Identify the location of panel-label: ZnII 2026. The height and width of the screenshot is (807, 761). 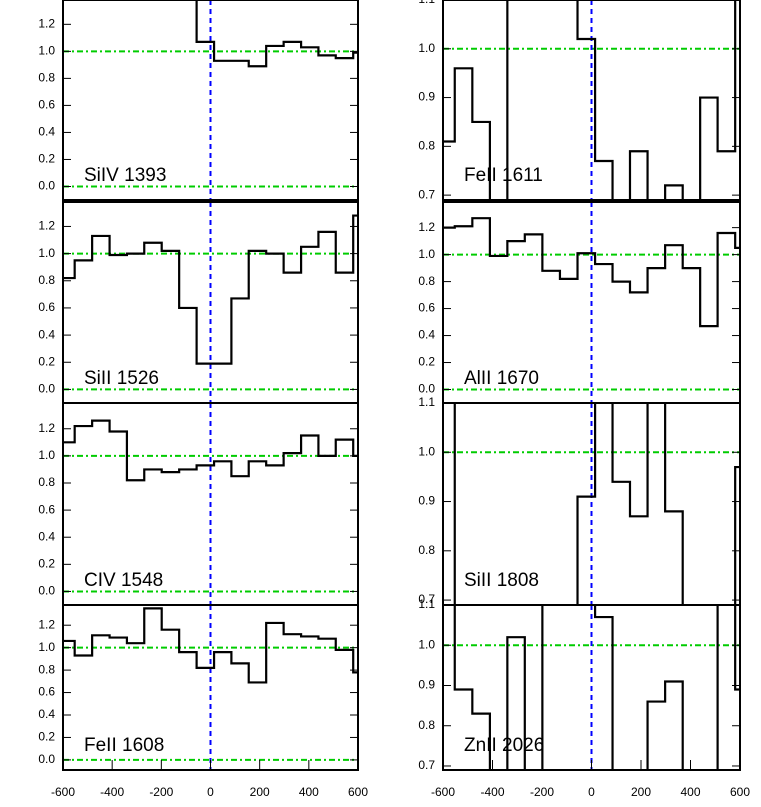
(504, 745).